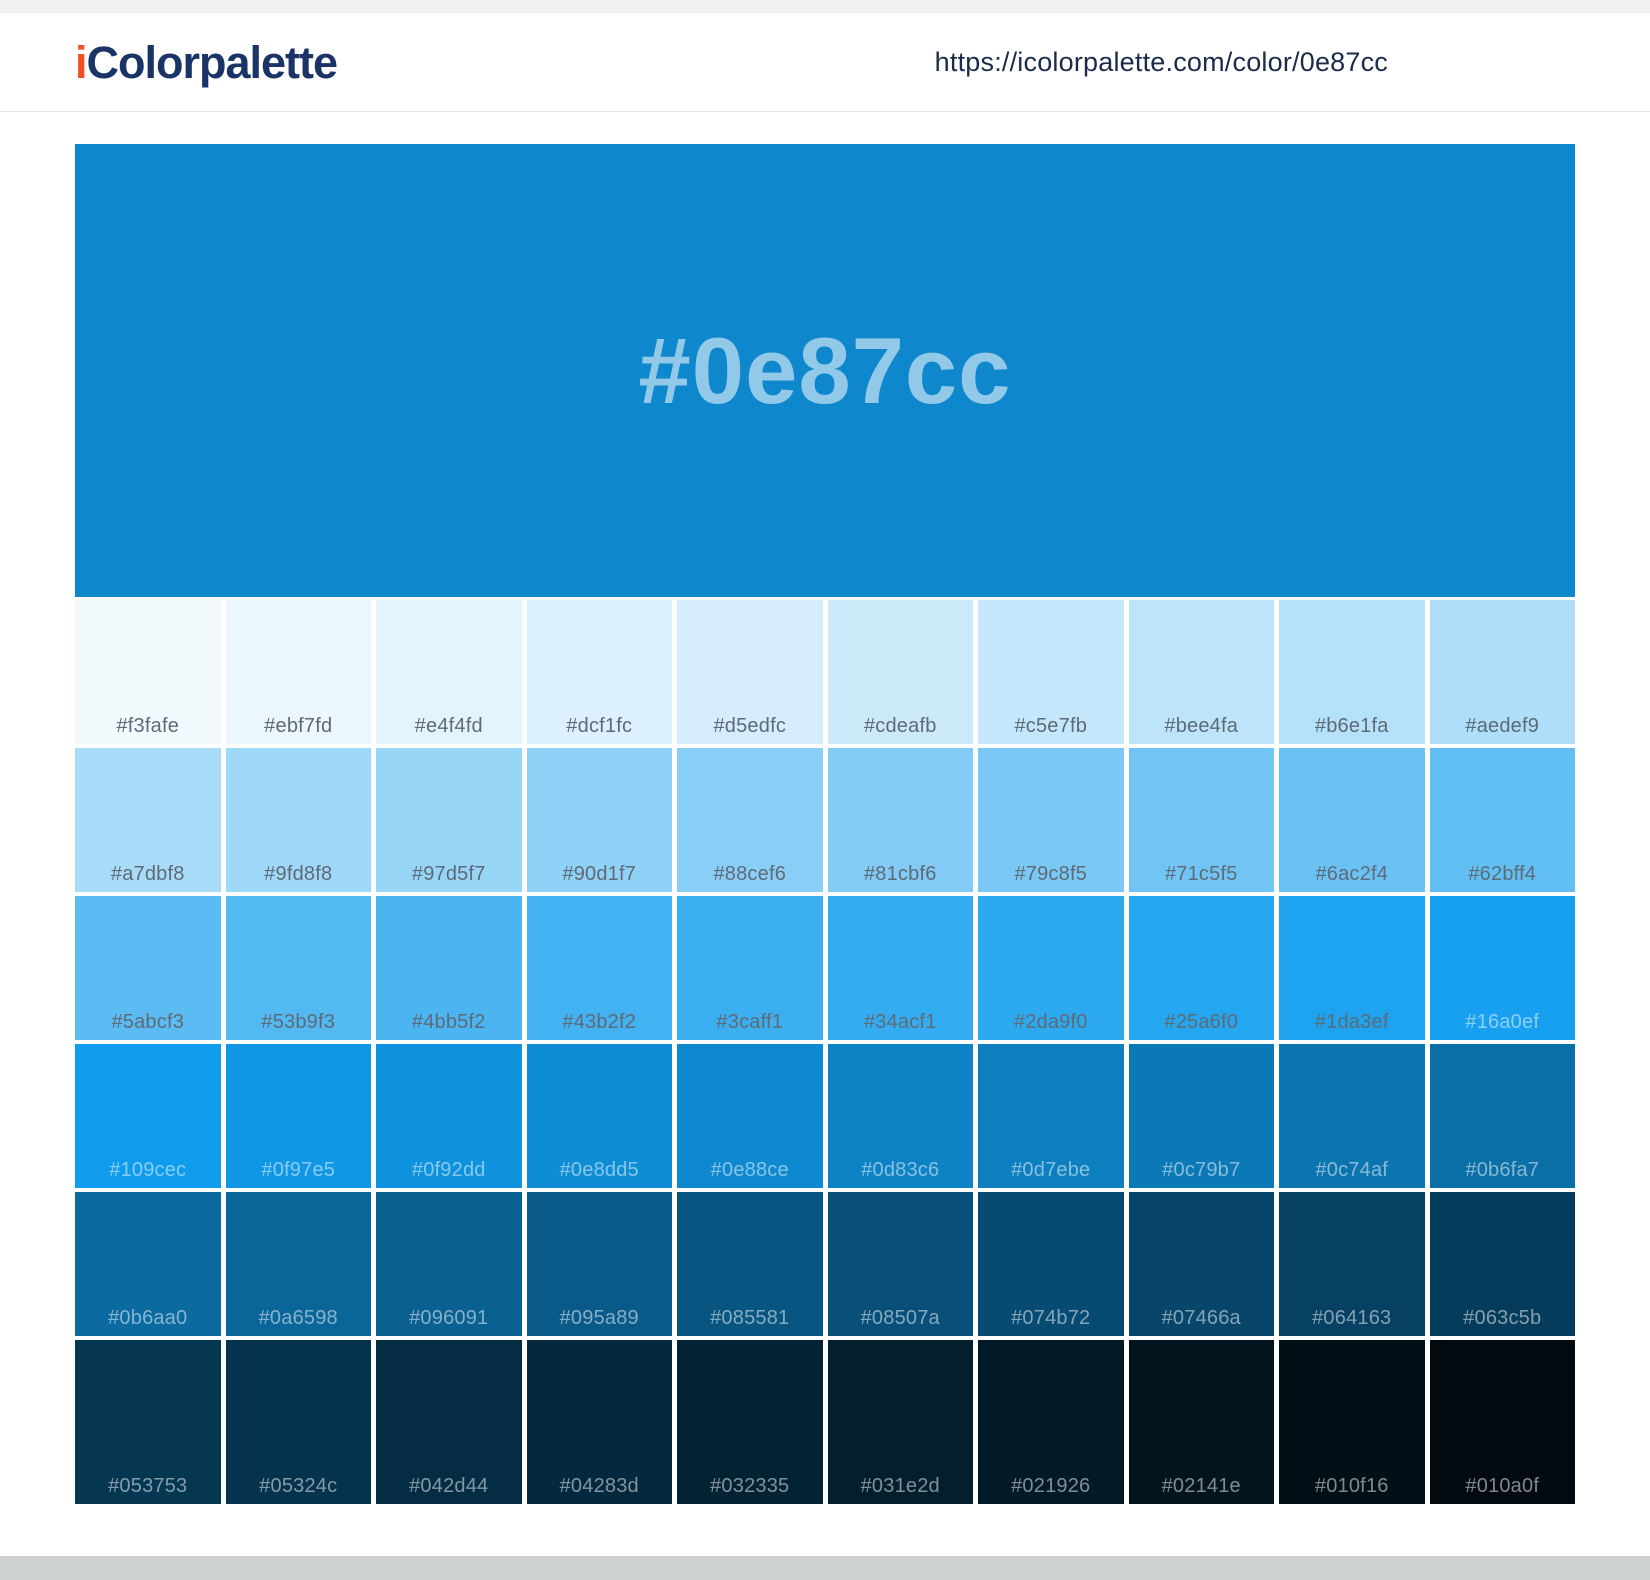 Image resolution: width=1650 pixels, height=1580 pixels. Describe the element at coordinates (1351, 726) in the screenshot. I see `shade-hex-label: #b6e1fa` at that location.